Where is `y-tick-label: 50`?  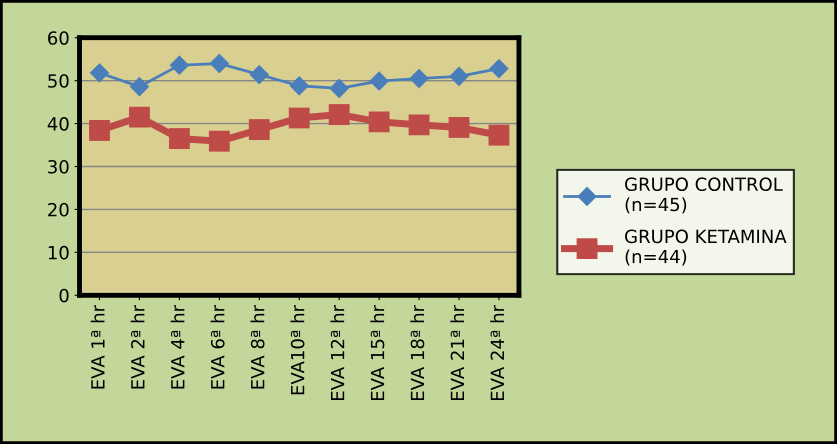
y-tick-label: 50 is located at coordinates (58, 81).